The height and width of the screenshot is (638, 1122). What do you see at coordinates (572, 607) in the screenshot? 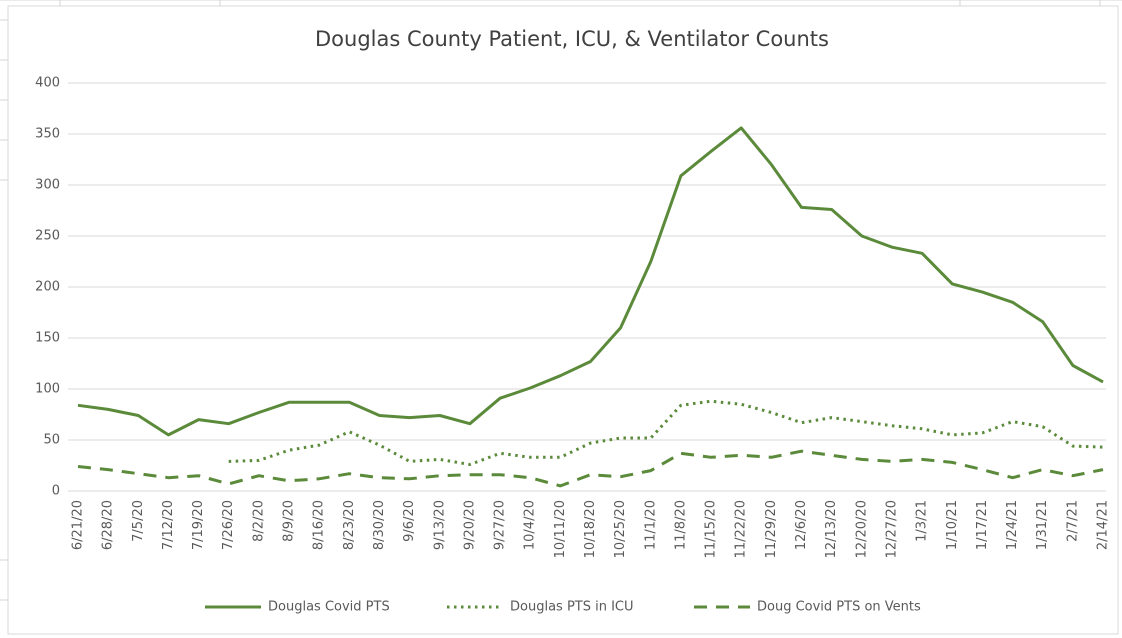
I see `legend-label: Douglas PTS in ICU` at bounding box center [572, 607].